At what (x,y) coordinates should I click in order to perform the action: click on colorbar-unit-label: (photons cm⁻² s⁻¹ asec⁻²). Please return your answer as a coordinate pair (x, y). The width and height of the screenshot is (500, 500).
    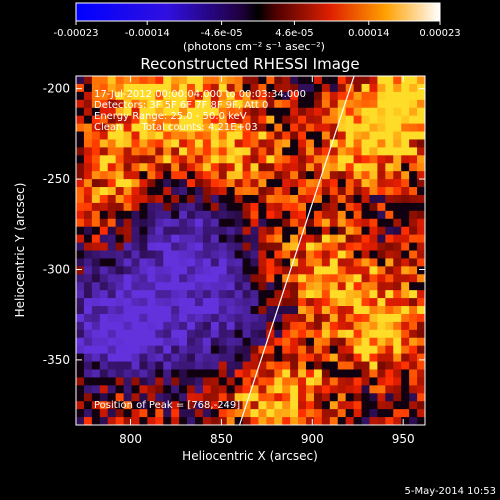
    Looking at the image, I should click on (254, 46).